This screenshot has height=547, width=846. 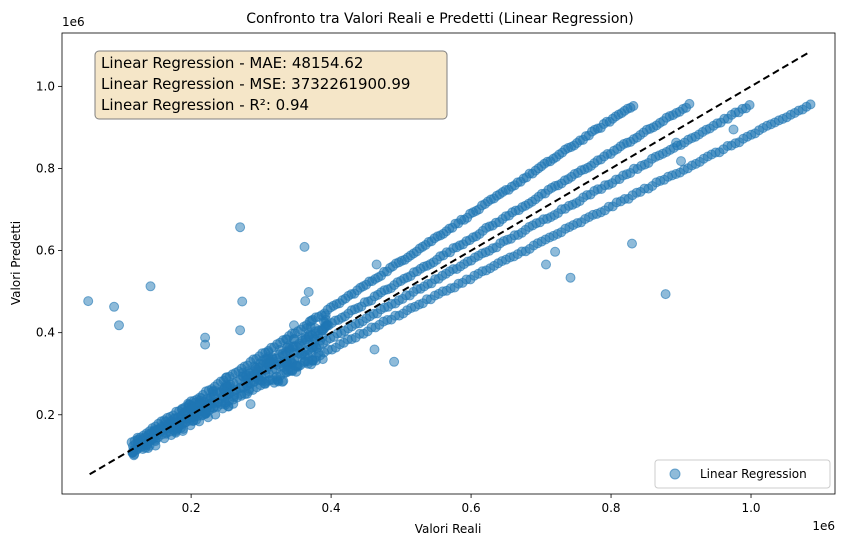 I want to click on y-tick-label: 0.4, so click(x=45, y=333).